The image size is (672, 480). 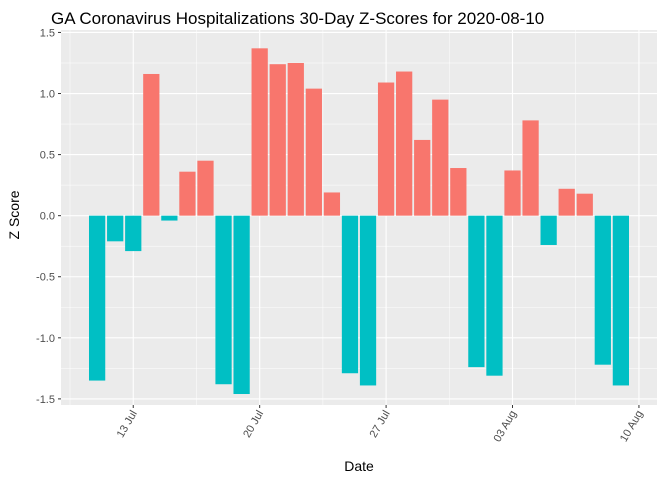 What do you see at coordinates (506, 427) in the screenshot?
I see `x-tick-label: 03 Aug` at bounding box center [506, 427].